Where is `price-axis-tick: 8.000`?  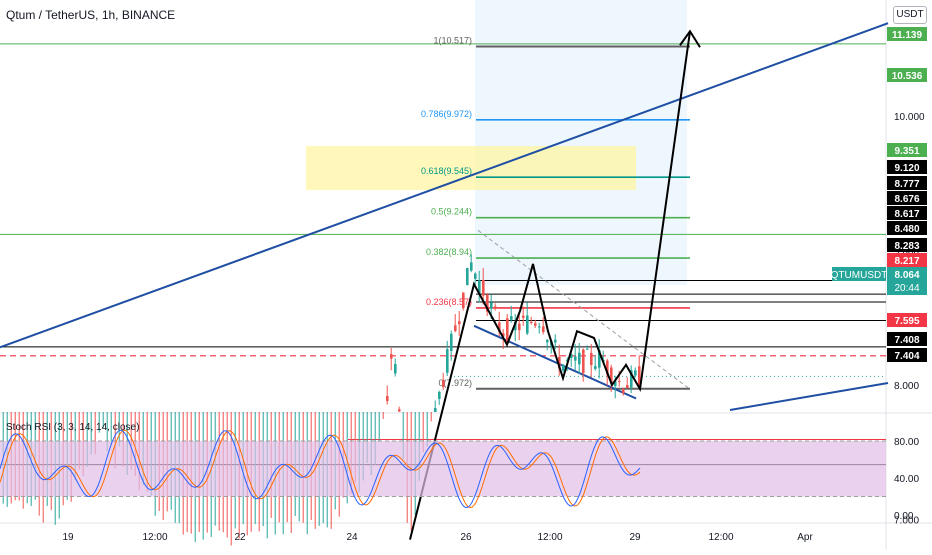 price-axis-tick: 8.000 is located at coordinates (906, 386).